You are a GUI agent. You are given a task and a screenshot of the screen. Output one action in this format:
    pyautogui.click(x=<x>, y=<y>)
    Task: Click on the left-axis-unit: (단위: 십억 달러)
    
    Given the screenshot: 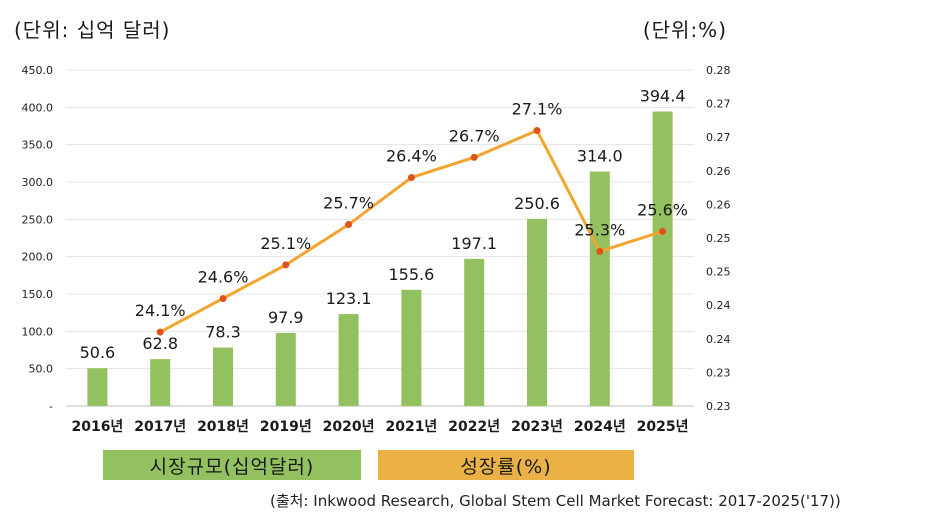 What is the action you would take?
    pyautogui.click(x=92, y=30)
    